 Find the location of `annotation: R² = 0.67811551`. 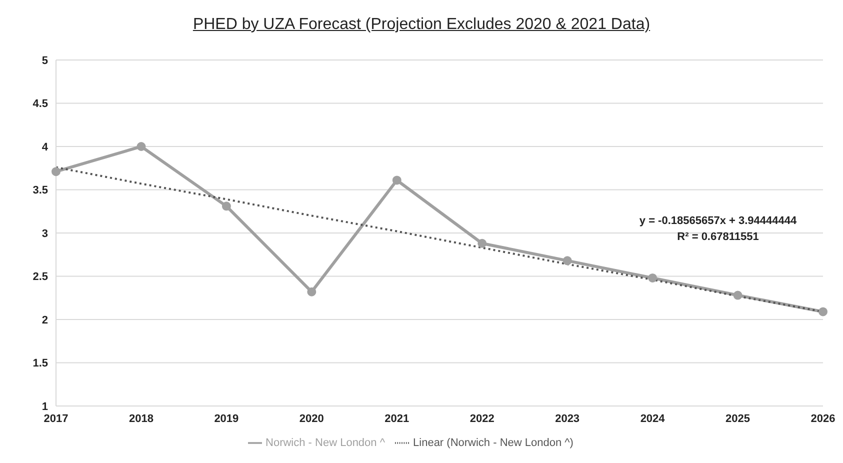

annotation: R² = 0.67811551 is located at coordinates (718, 237).